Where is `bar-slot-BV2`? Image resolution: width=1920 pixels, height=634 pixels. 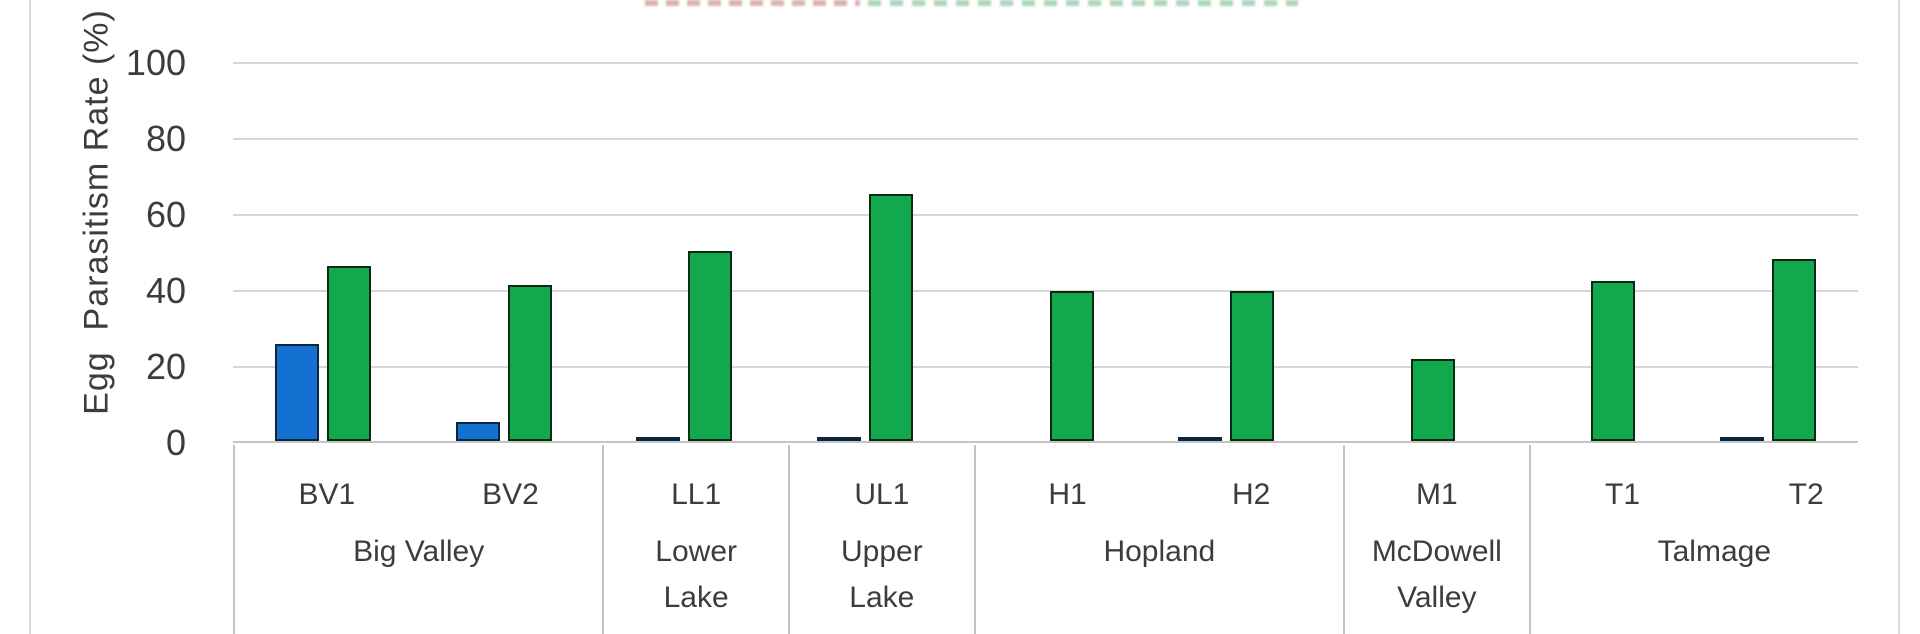 bar-slot-BV2 is located at coordinates (504, 220).